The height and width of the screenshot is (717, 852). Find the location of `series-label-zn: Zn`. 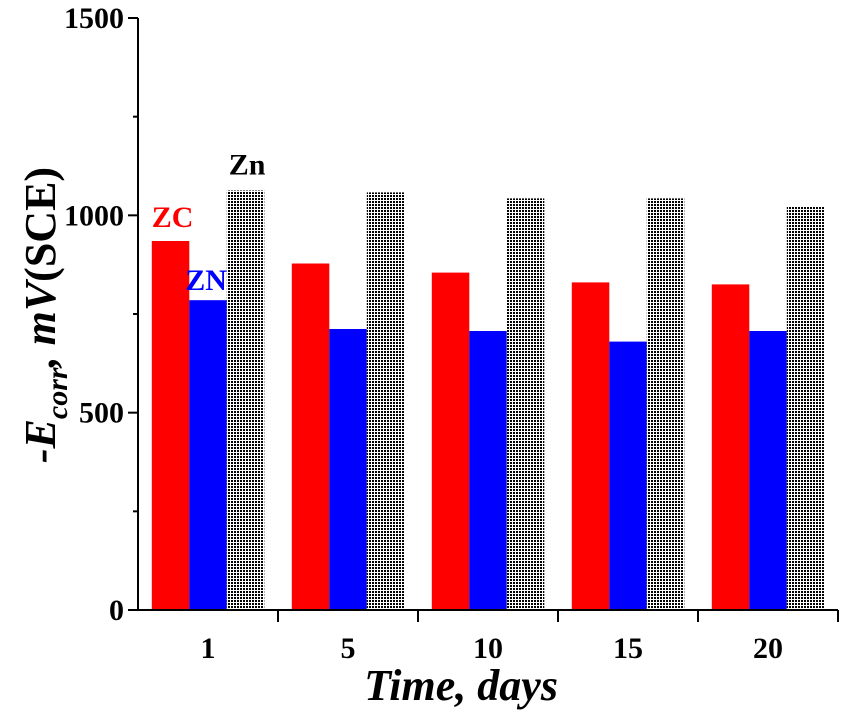

series-label-zn: Zn is located at coordinates (247, 165).